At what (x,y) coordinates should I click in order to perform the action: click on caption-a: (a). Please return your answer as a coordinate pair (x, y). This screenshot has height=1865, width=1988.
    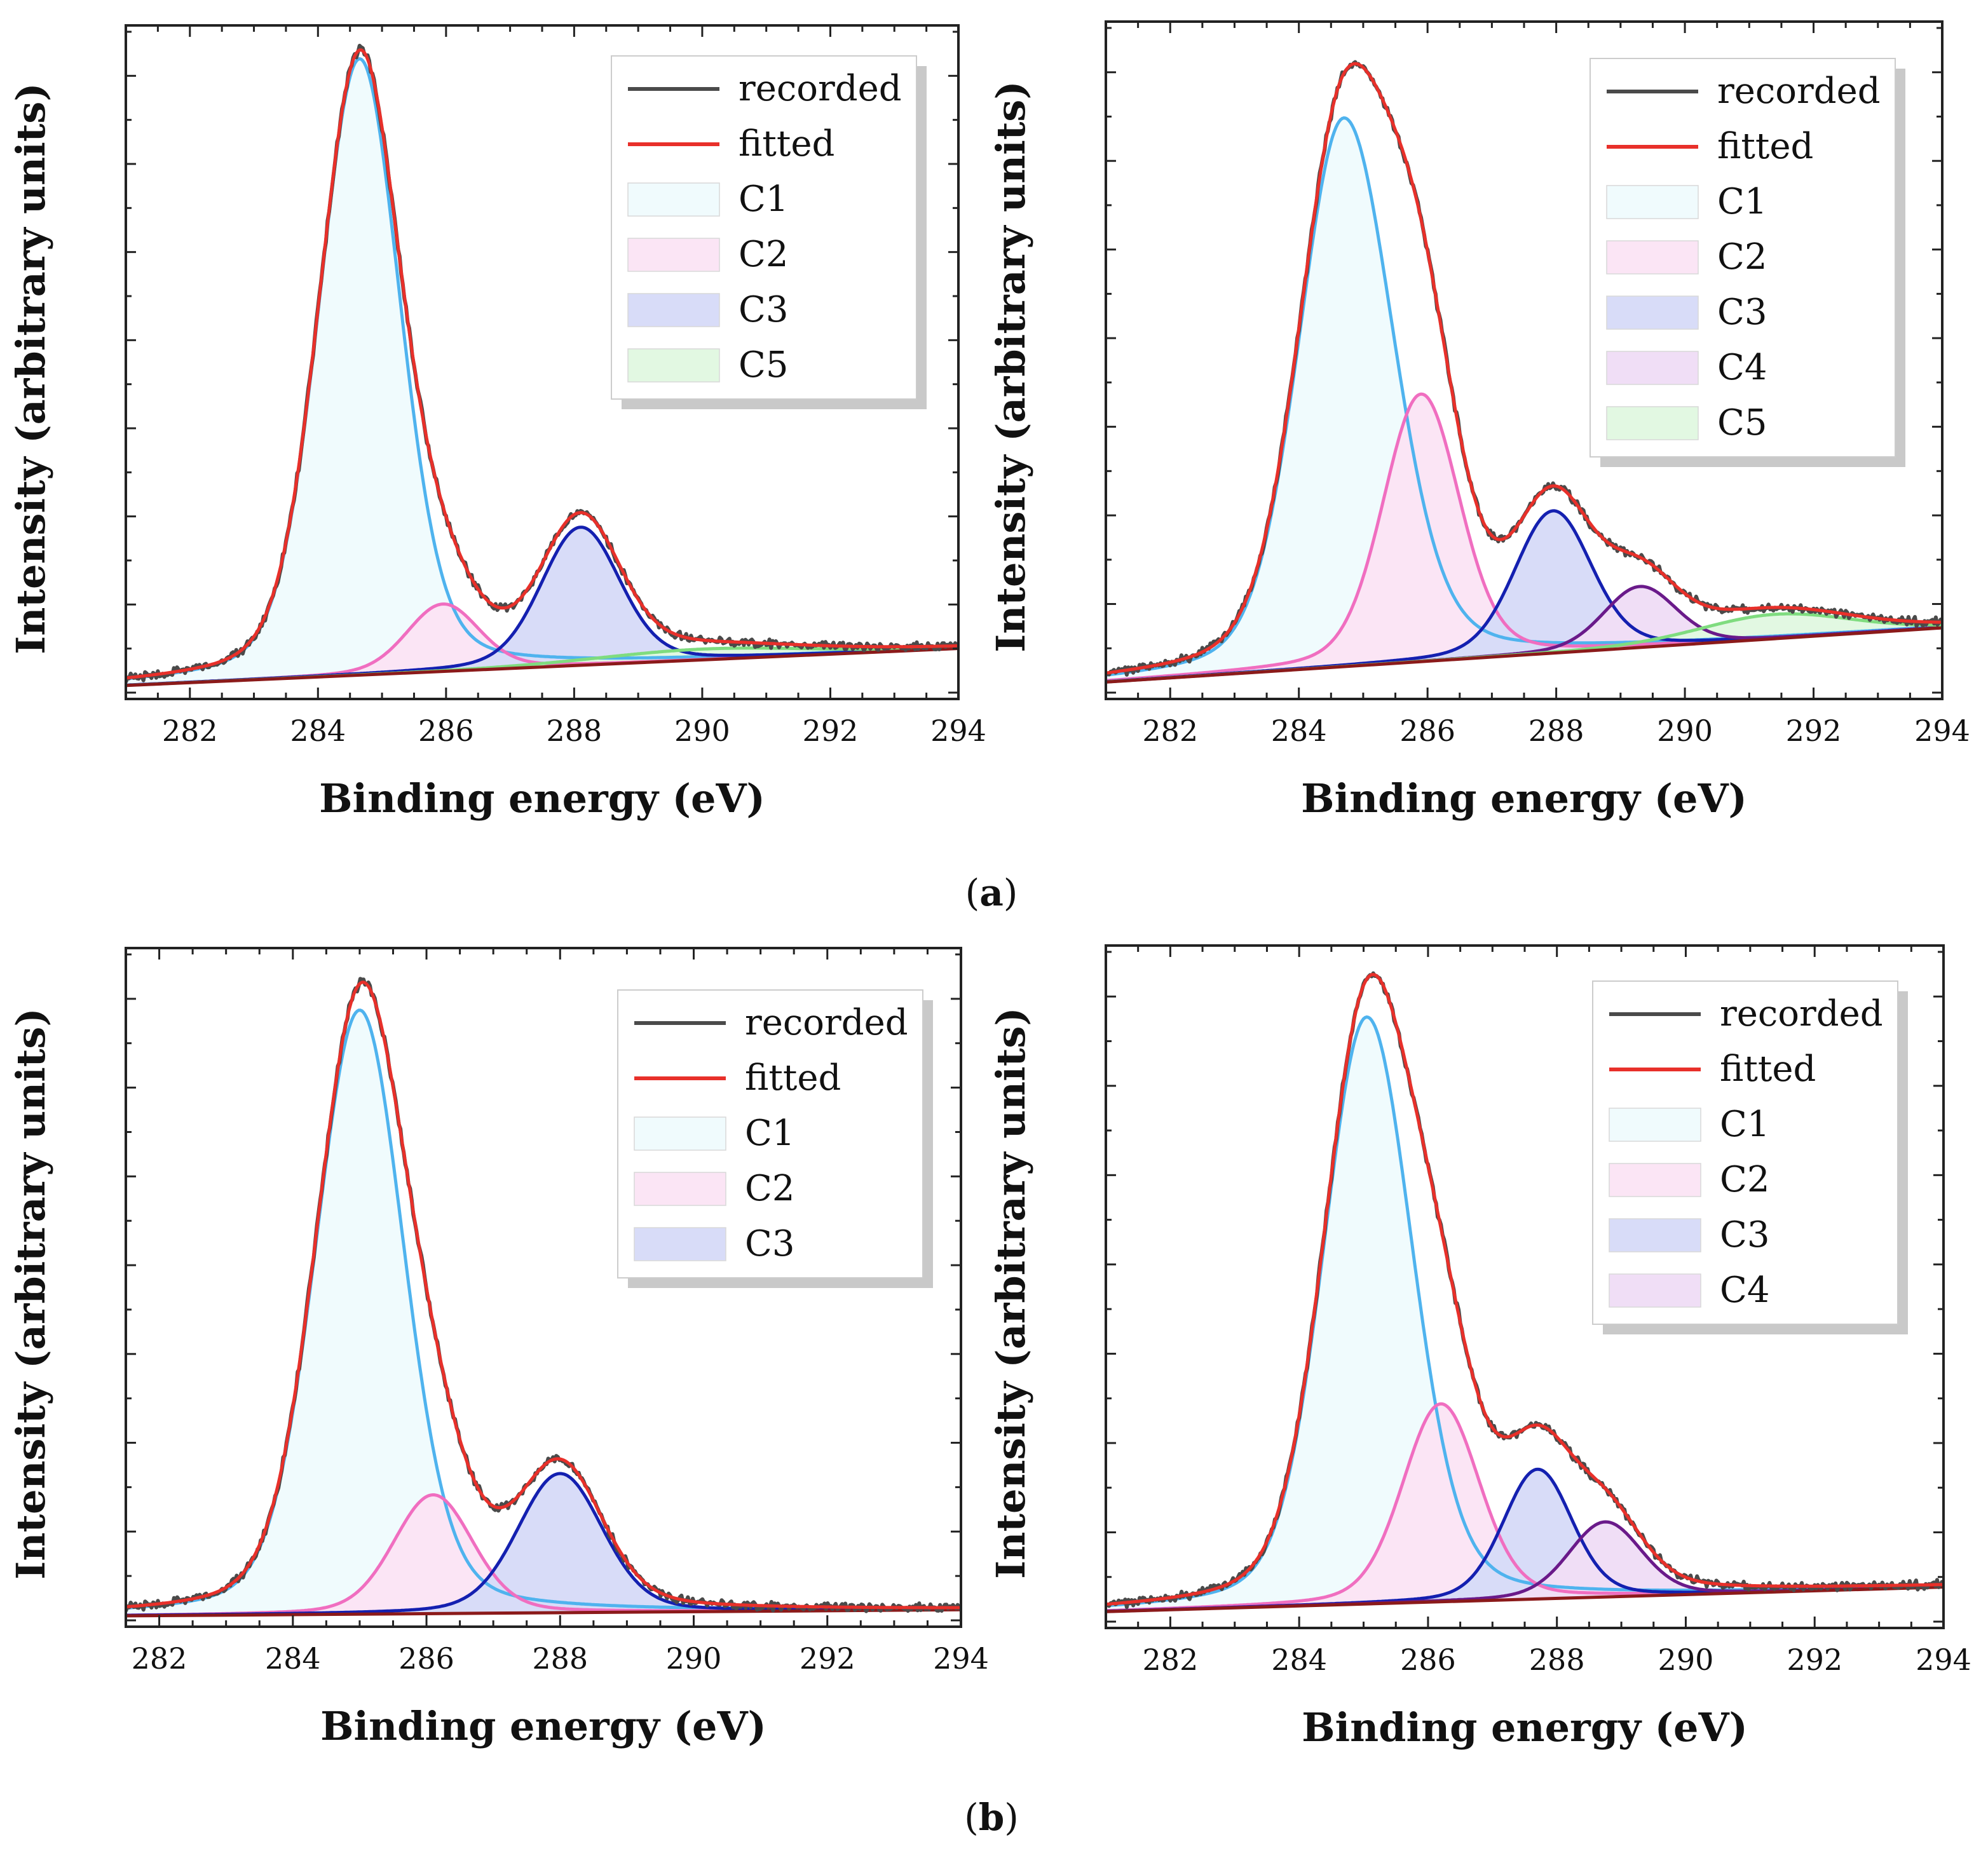
    Looking at the image, I should click on (991, 893).